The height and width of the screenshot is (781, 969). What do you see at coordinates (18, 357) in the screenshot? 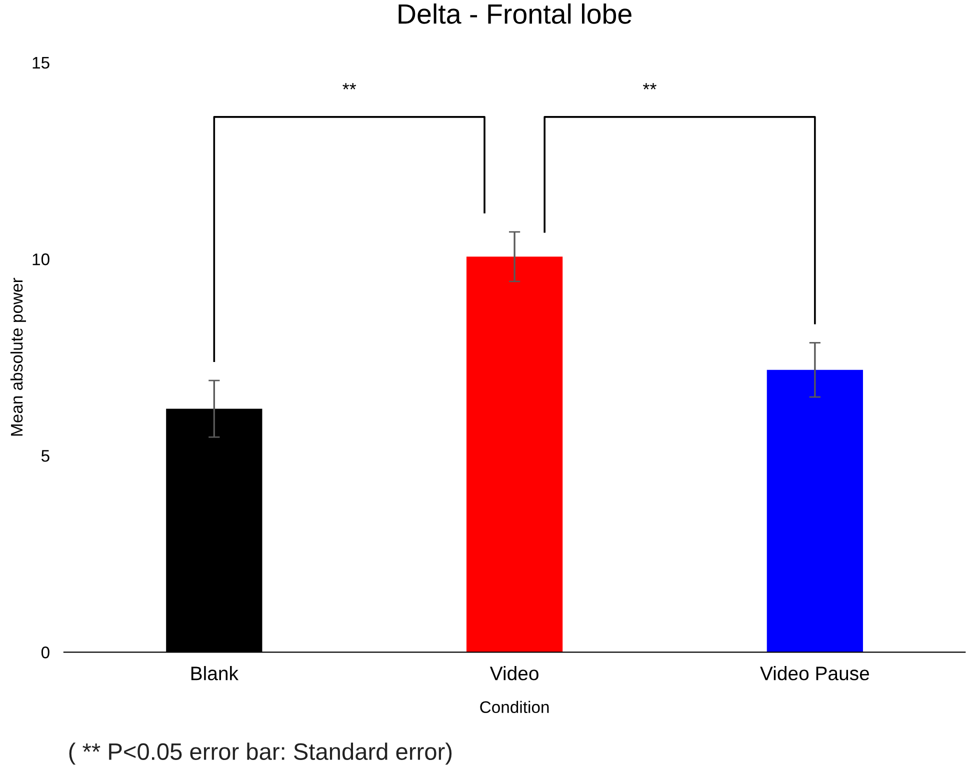
I see `y-axis-title: Mean absolute power` at bounding box center [18, 357].